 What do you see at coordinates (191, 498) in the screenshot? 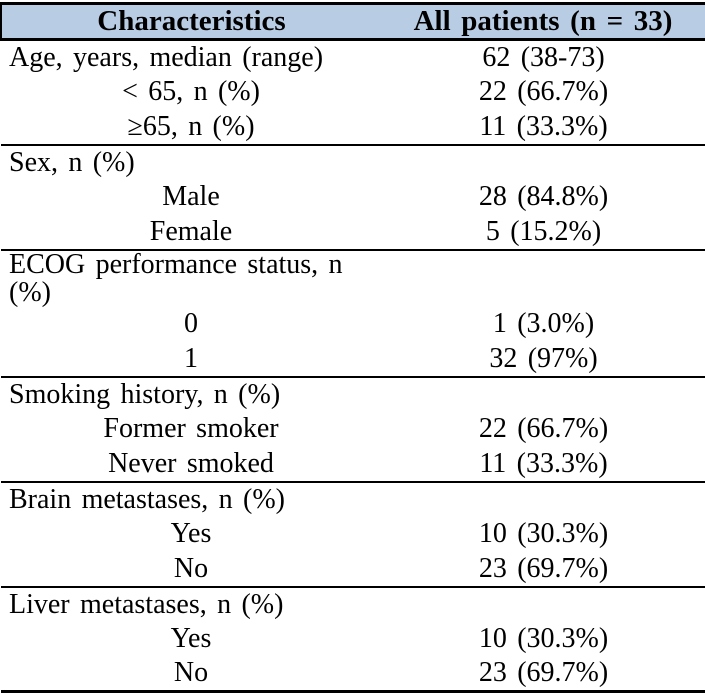
I see `row-label: Brain metastases, n (%)` at bounding box center [191, 498].